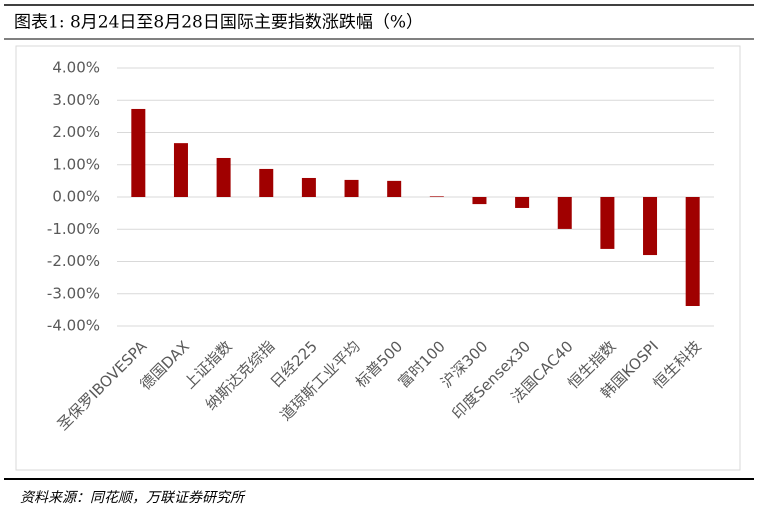 This screenshot has height=512, width=758. I want to click on chart-title: 图表1: 8月24日至8月28日国际主要指数涨跌幅（%）, so click(218, 23).